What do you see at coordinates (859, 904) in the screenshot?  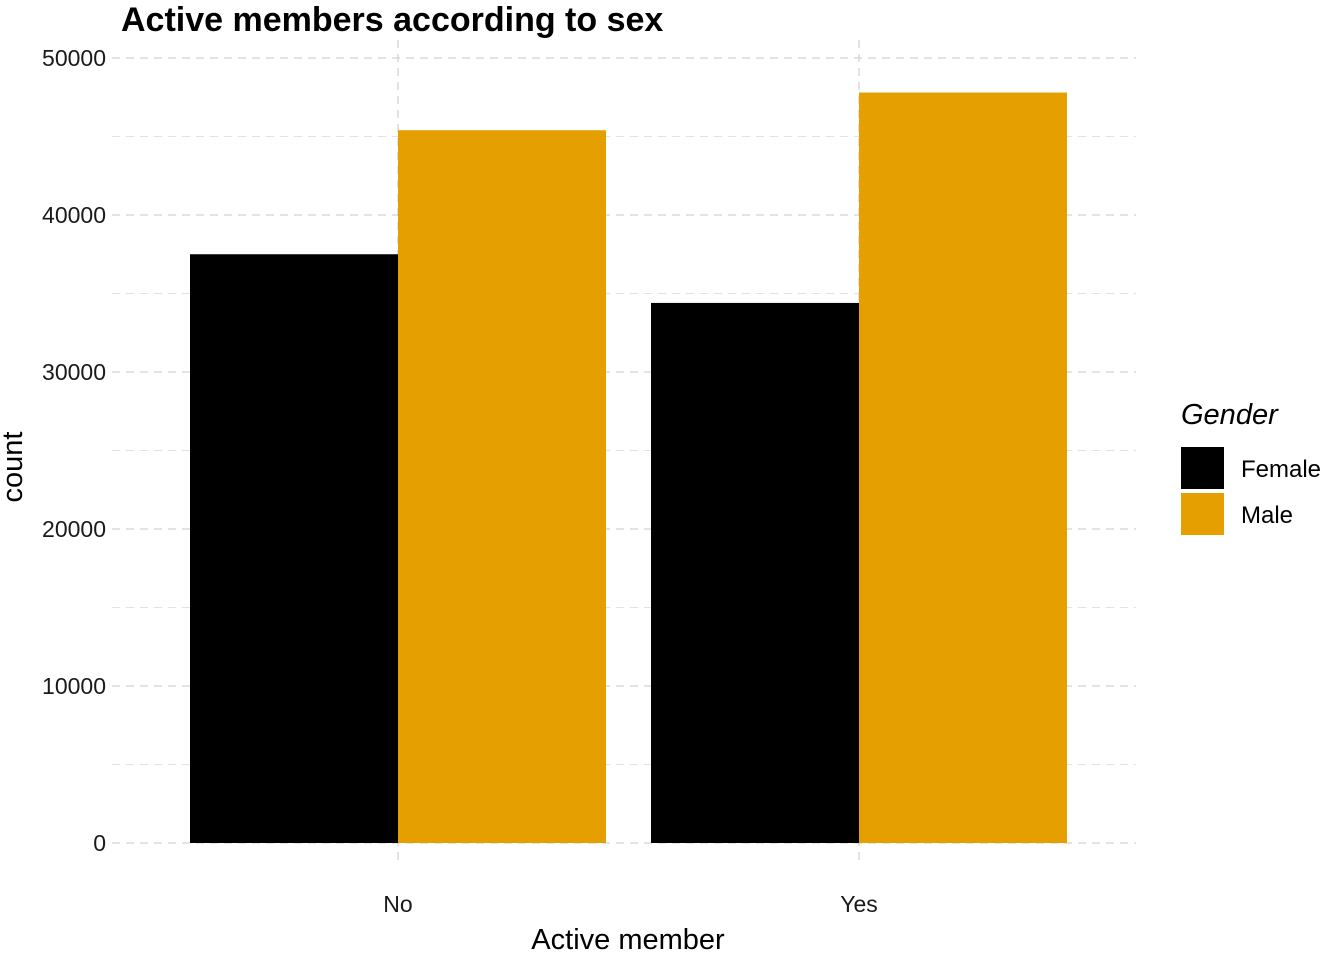 I see `x-tick-label: Yes` at bounding box center [859, 904].